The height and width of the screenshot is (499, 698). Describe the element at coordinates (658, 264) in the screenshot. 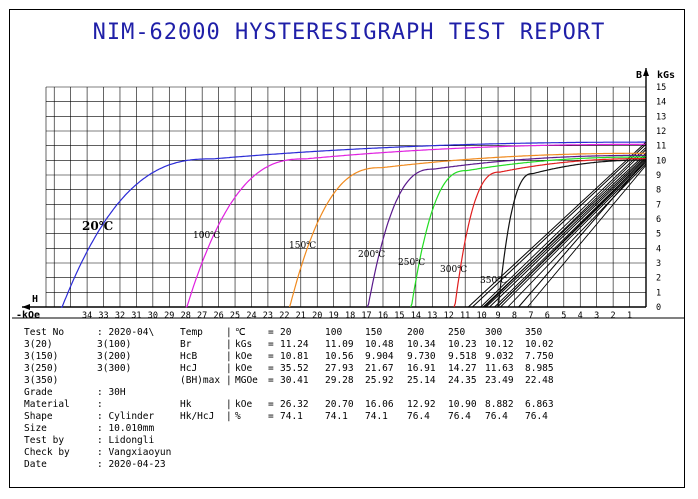

I see `y-tick-label: 3` at that location.